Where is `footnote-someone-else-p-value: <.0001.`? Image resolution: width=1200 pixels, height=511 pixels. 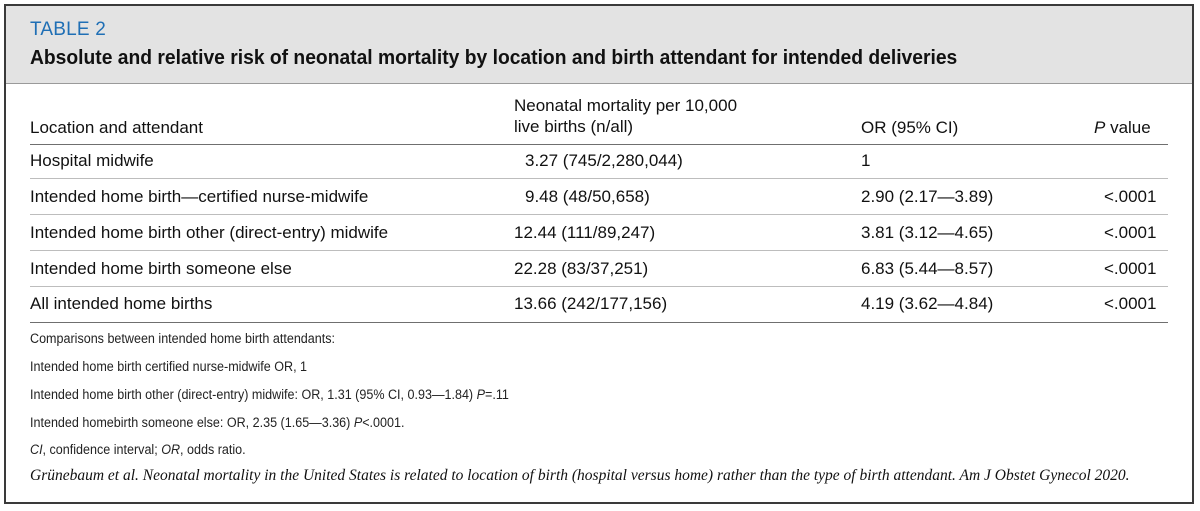
footnote-someone-else-p-value: <.0001. is located at coordinates (383, 422).